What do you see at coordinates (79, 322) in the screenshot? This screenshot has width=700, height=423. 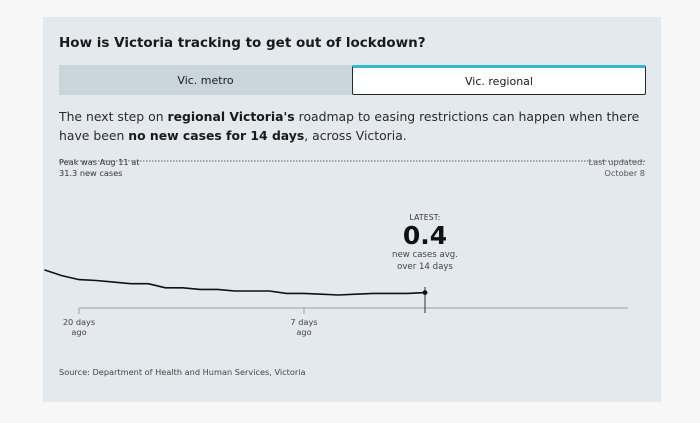 I see `x-tick-20-line-1: 20 days` at bounding box center [79, 322].